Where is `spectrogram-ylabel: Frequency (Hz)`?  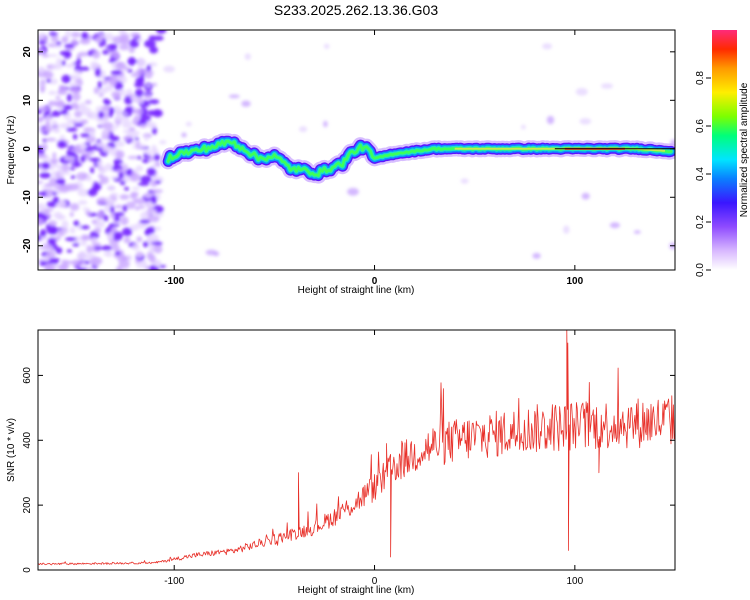
spectrogram-ylabel: Frequency (Hz) is located at coordinates (11, 150).